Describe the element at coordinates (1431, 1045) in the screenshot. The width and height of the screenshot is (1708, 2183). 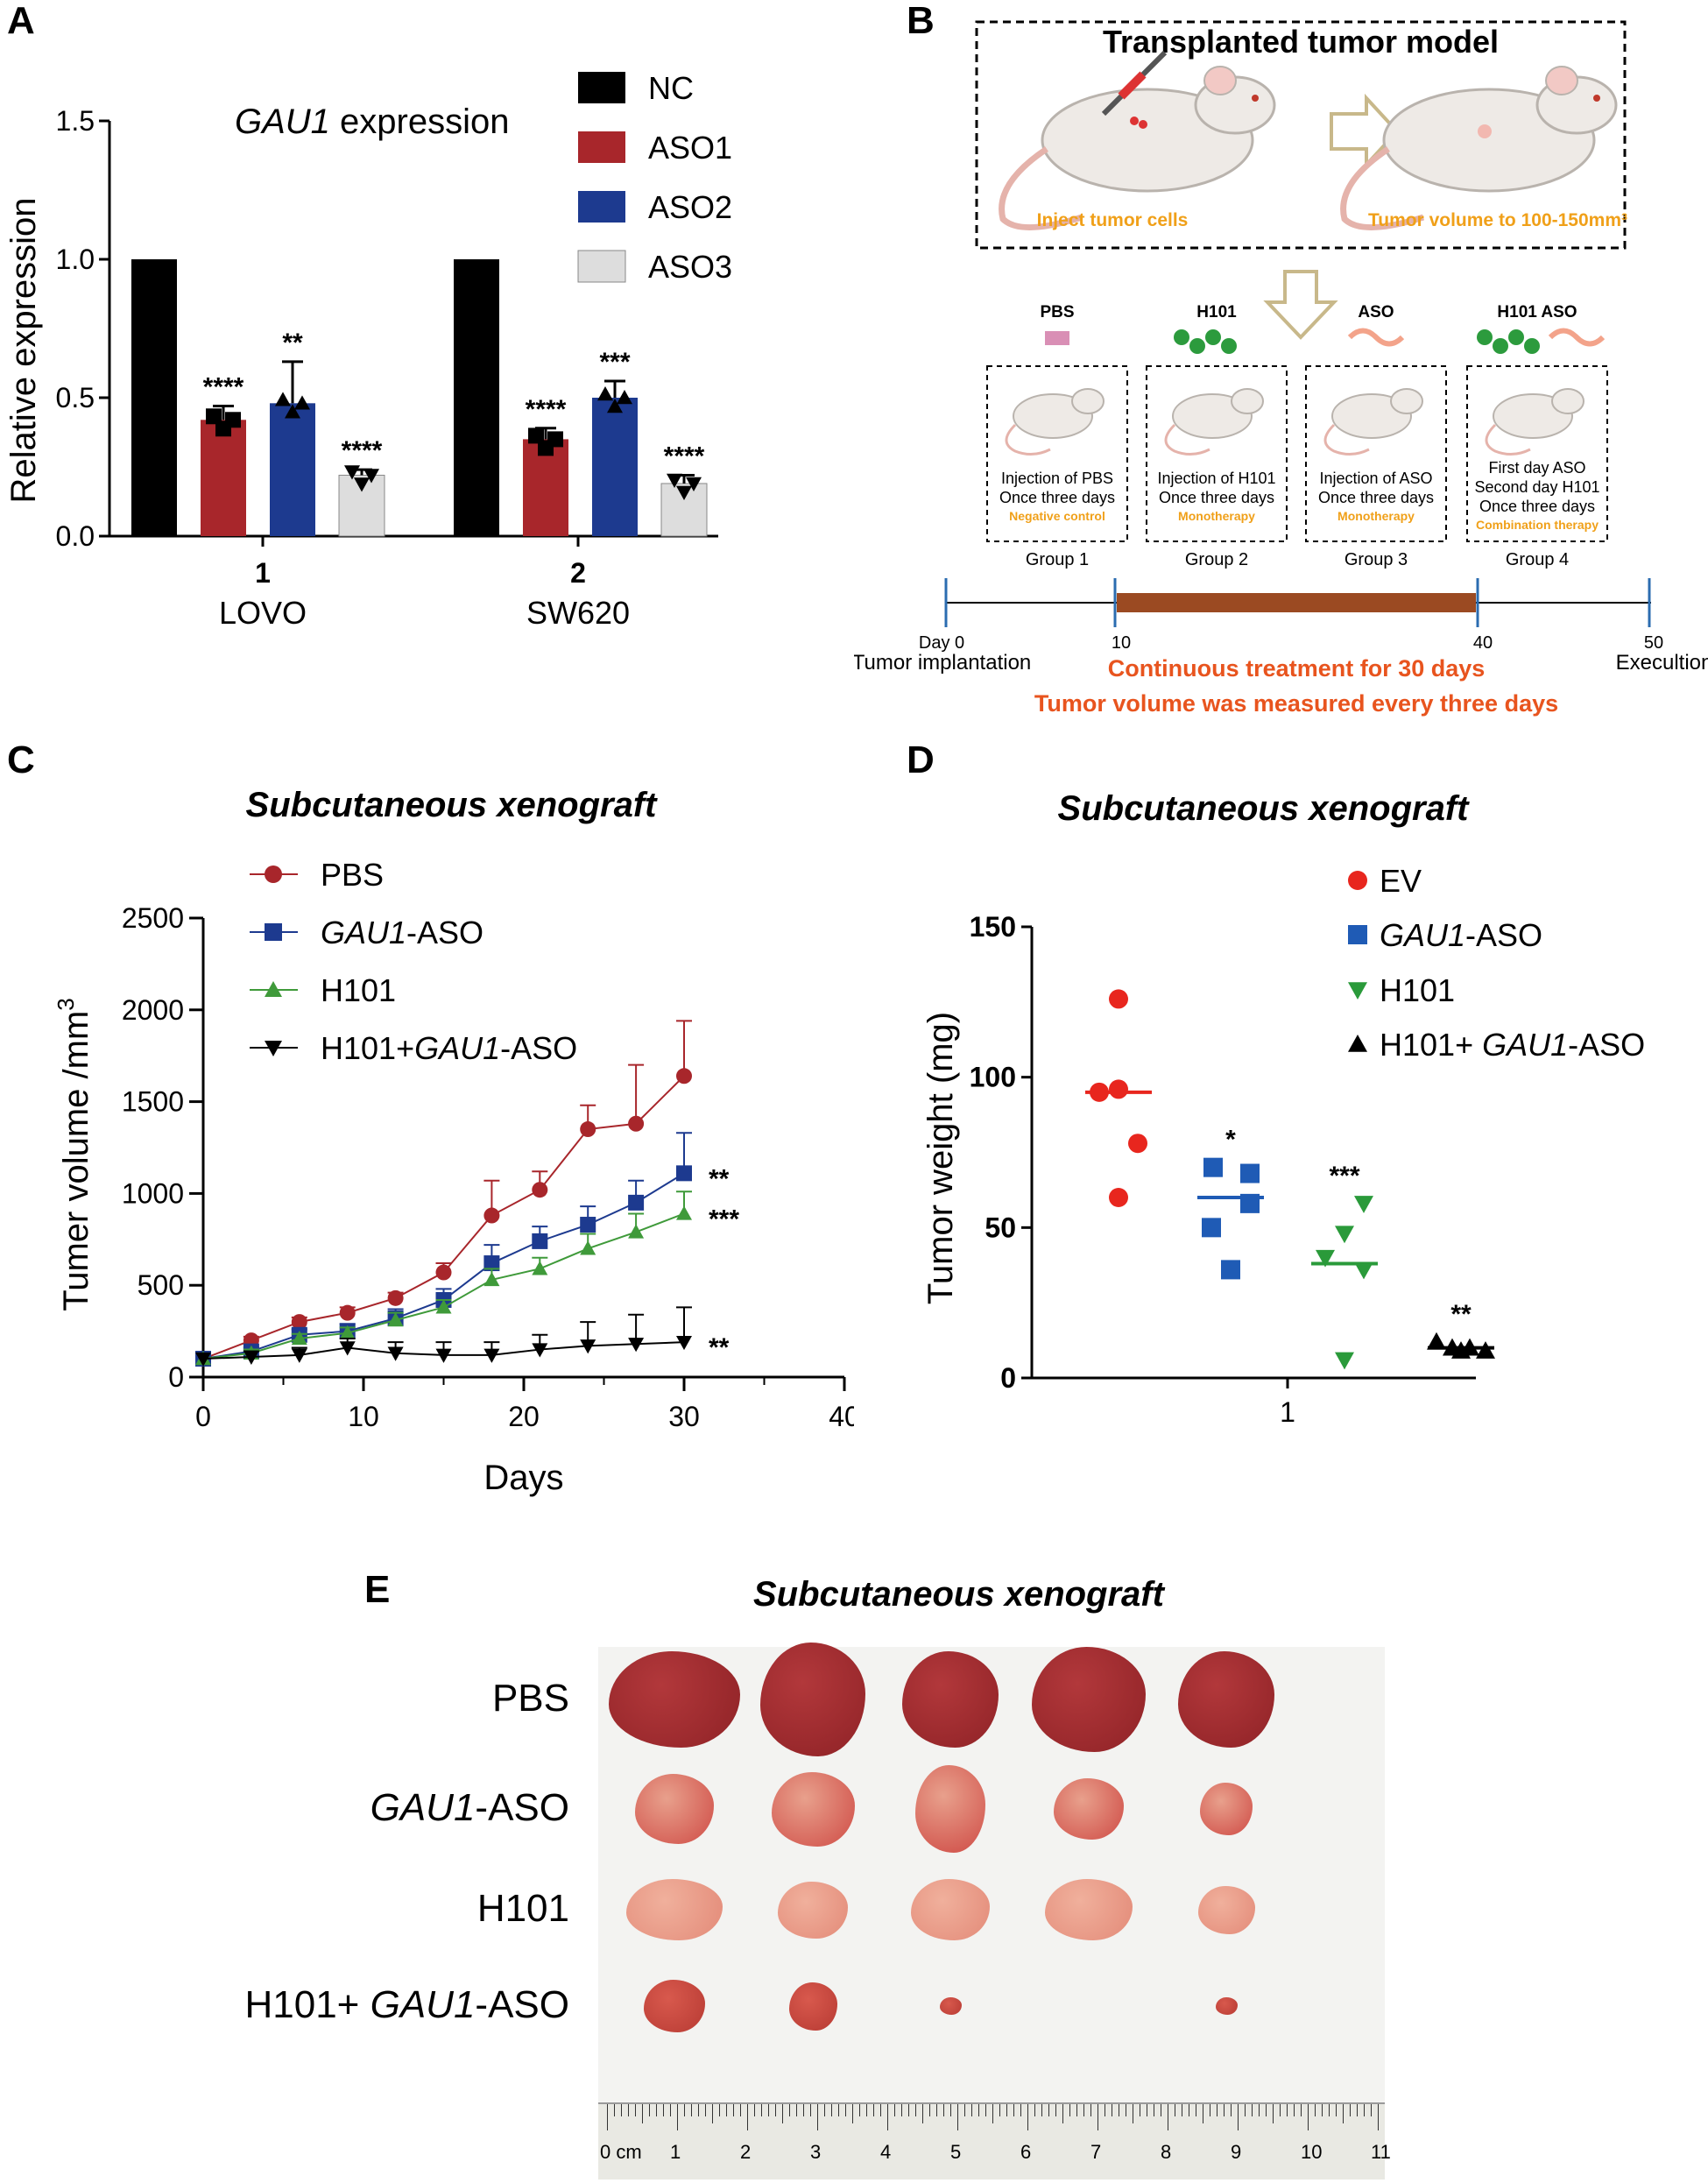
I see `d-legend-label-pre: H101+` at that location.